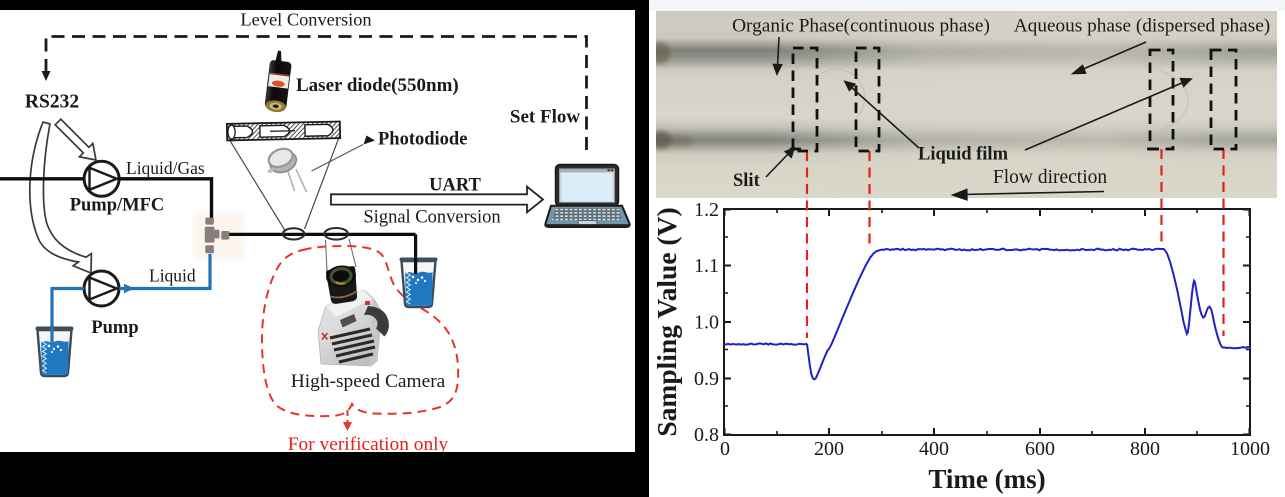  I want to click on svg-text: 1.1, so click(706, 266).